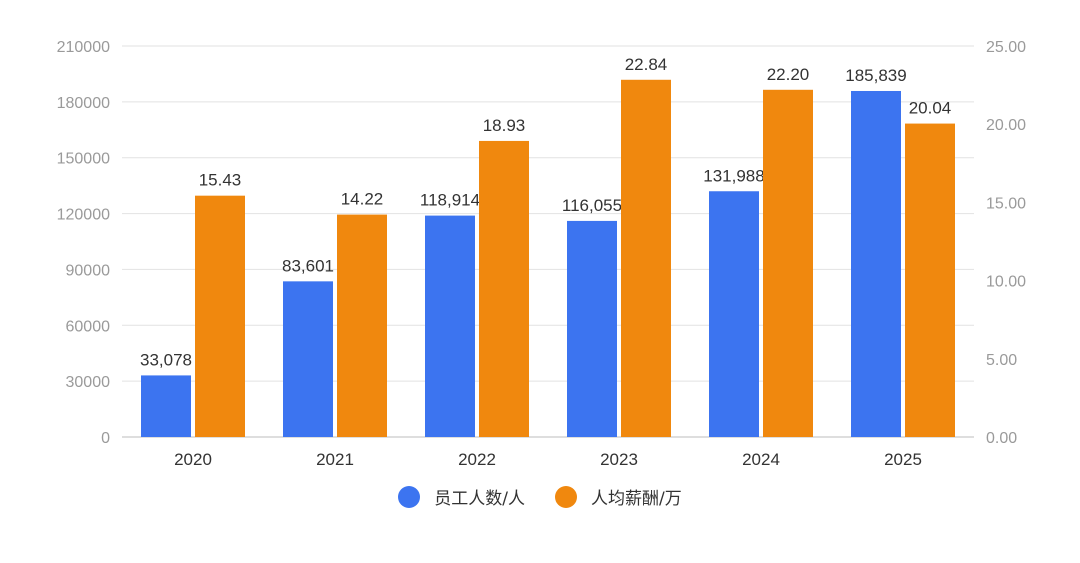  Describe the element at coordinates (788, 74) in the screenshot. I see `data-label-salary: 22.20` at that location.